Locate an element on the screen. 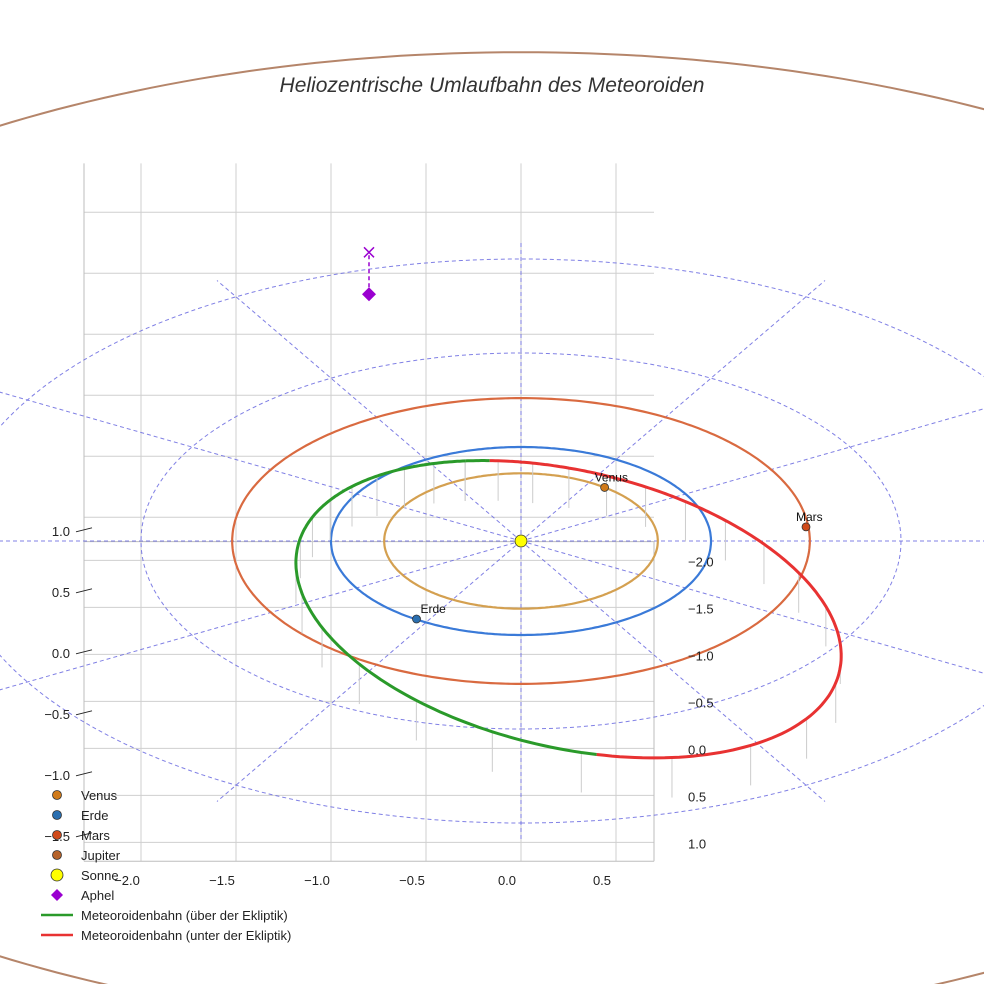 This screenshot has height=984, width=984. legend-label: Meteoroidenbahn (unter der Ekliptik) is located at coordinates (186, 935).